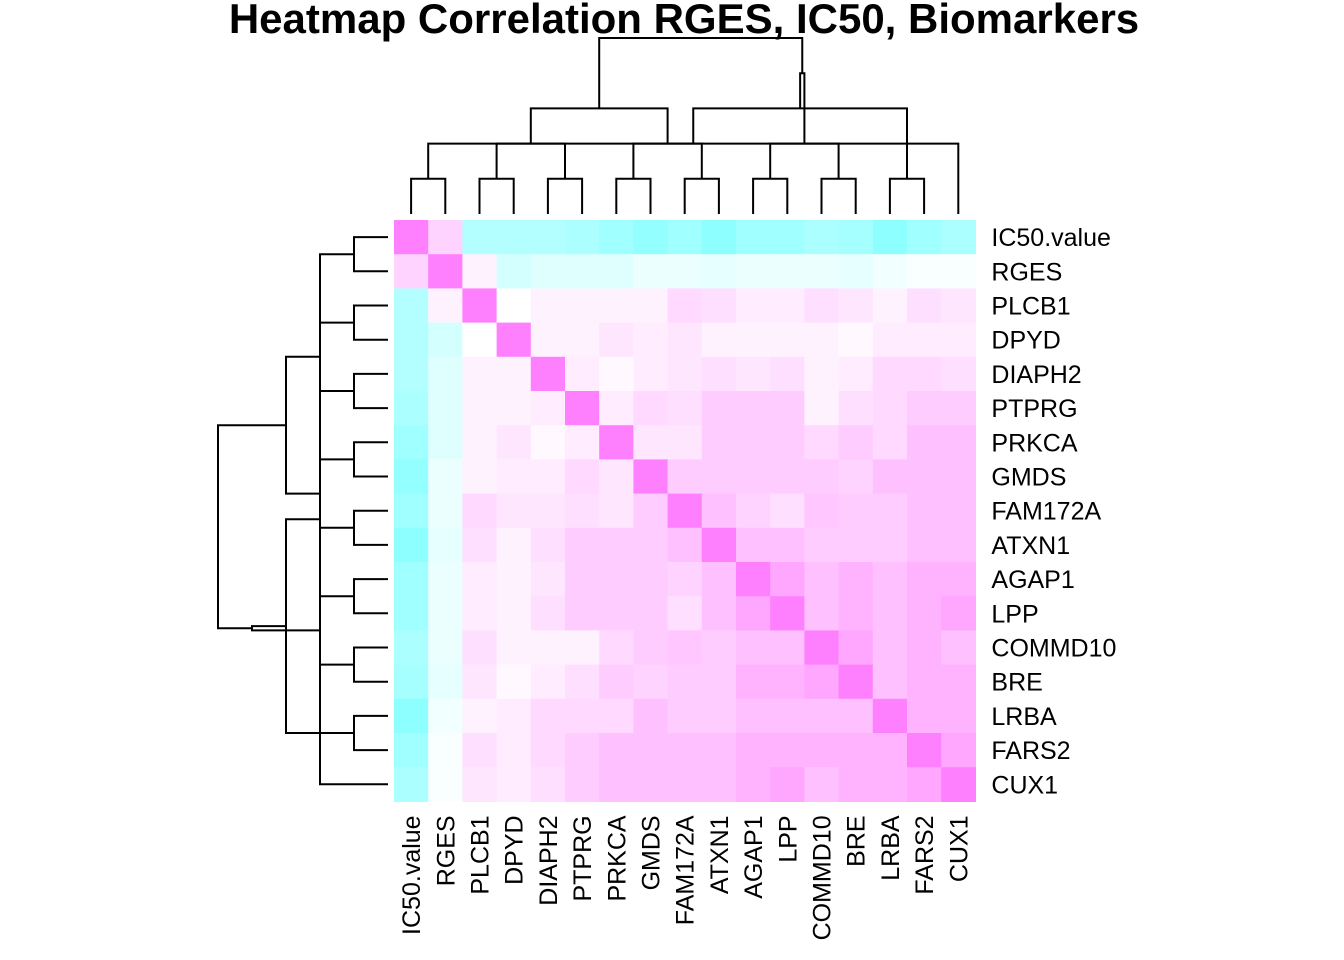 The width and height of the screenshot is (1344, 960). What do you see at coordinates (891, 848) in the screenshot?
I see `column-label: LRBA` at bounding box center [891, 848].